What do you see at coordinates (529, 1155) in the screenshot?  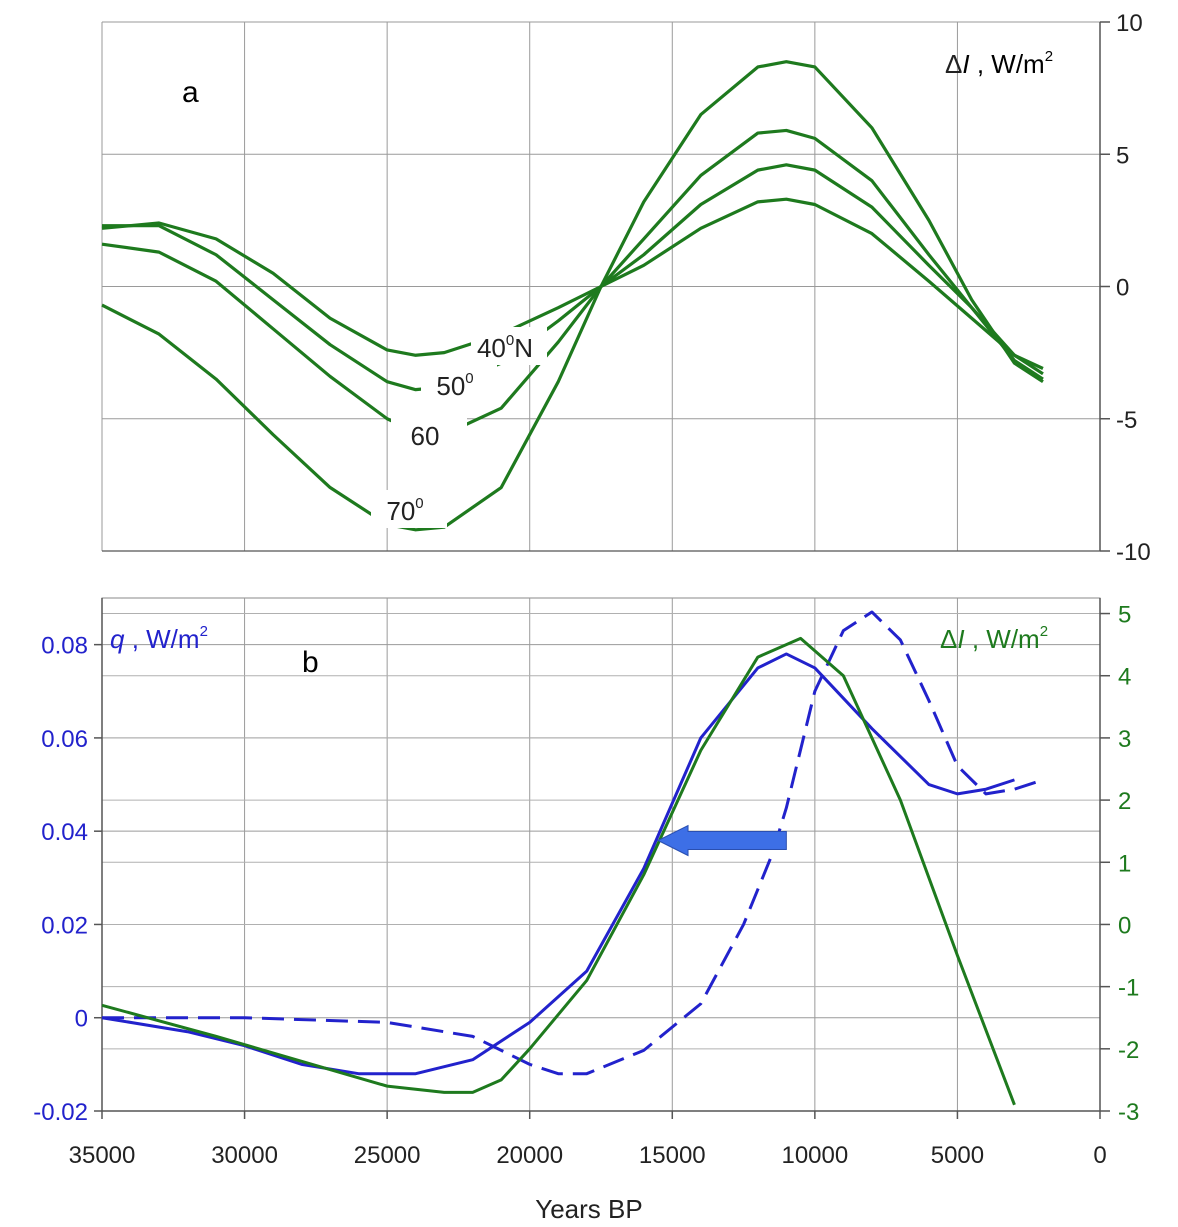 I see `x-tick-label: 20000` at bounding box center [529, 1155].